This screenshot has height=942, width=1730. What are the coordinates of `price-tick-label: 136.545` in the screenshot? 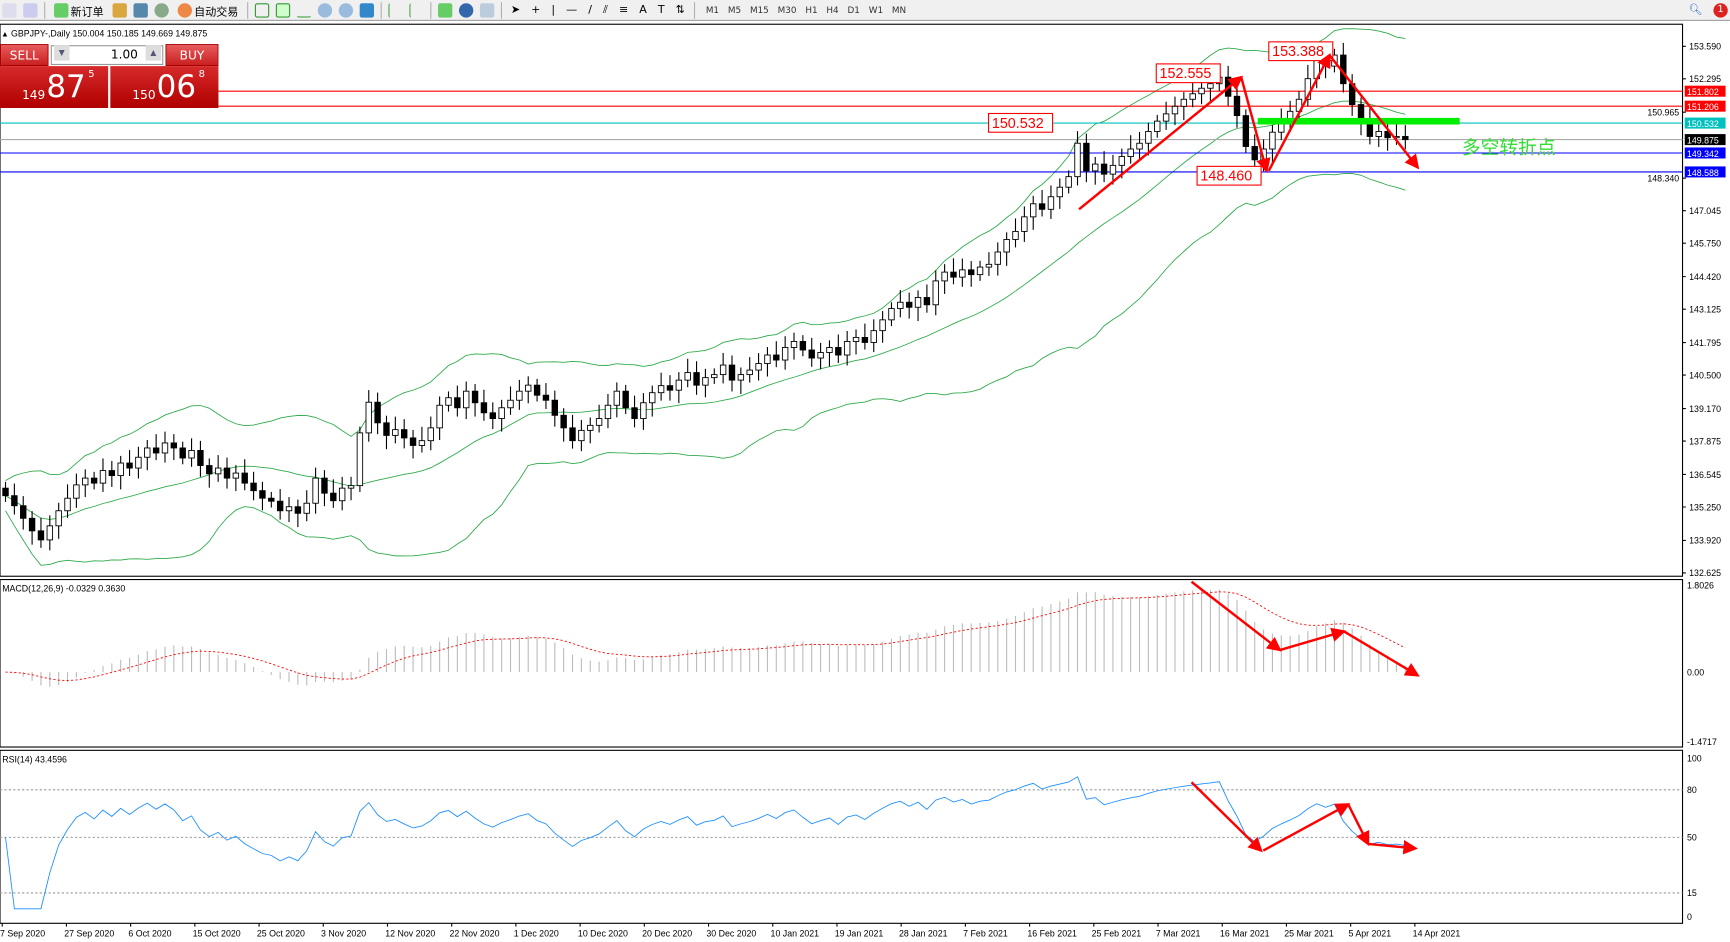 It's located at (1705, 475).